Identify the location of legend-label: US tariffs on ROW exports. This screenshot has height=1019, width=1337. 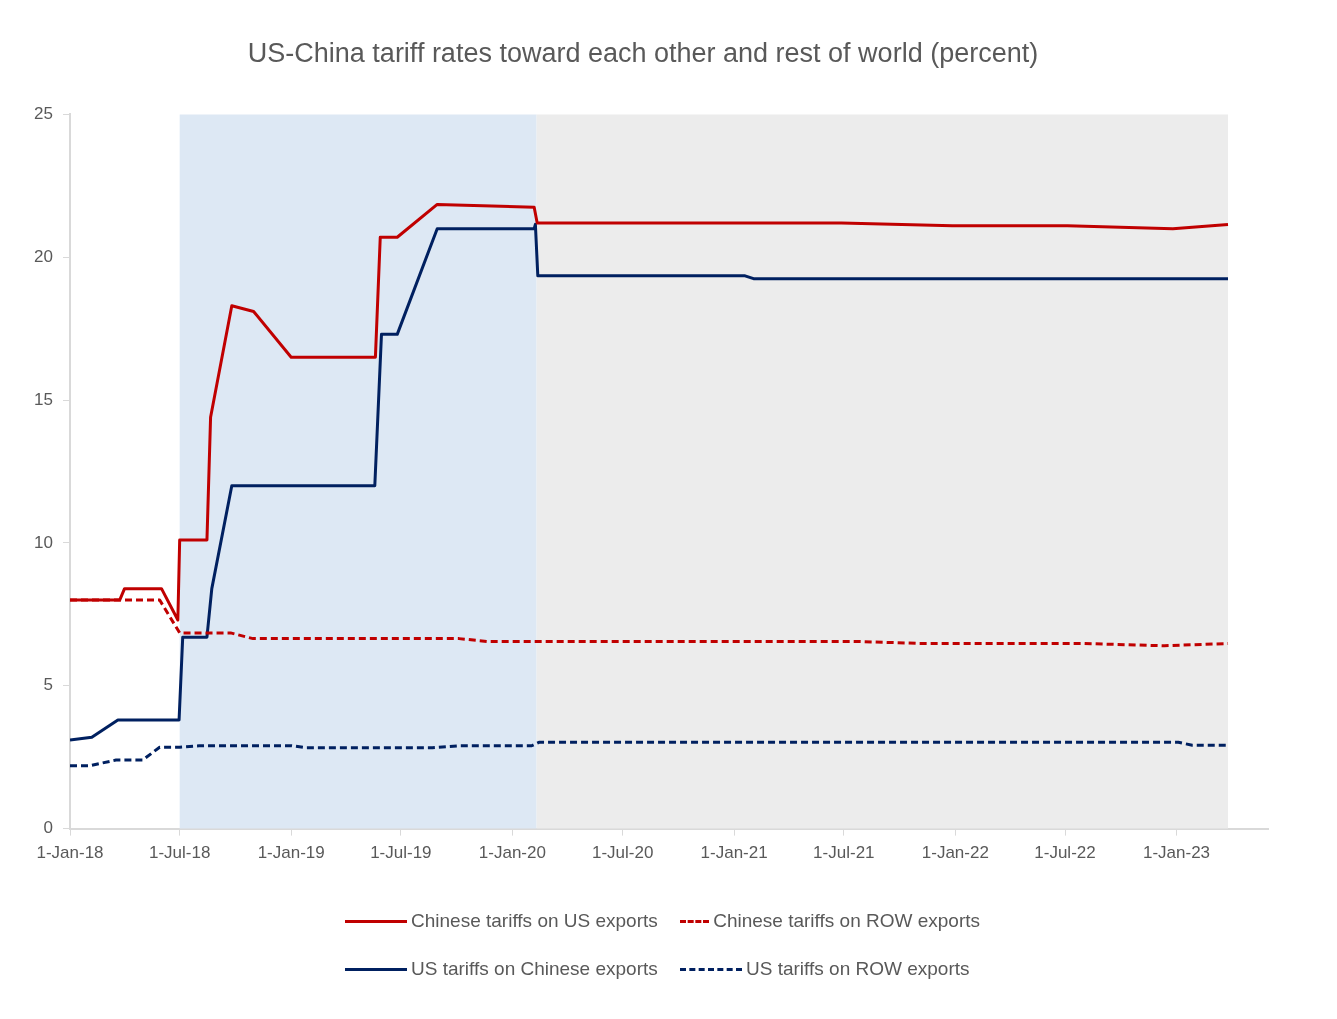
(858, 969).